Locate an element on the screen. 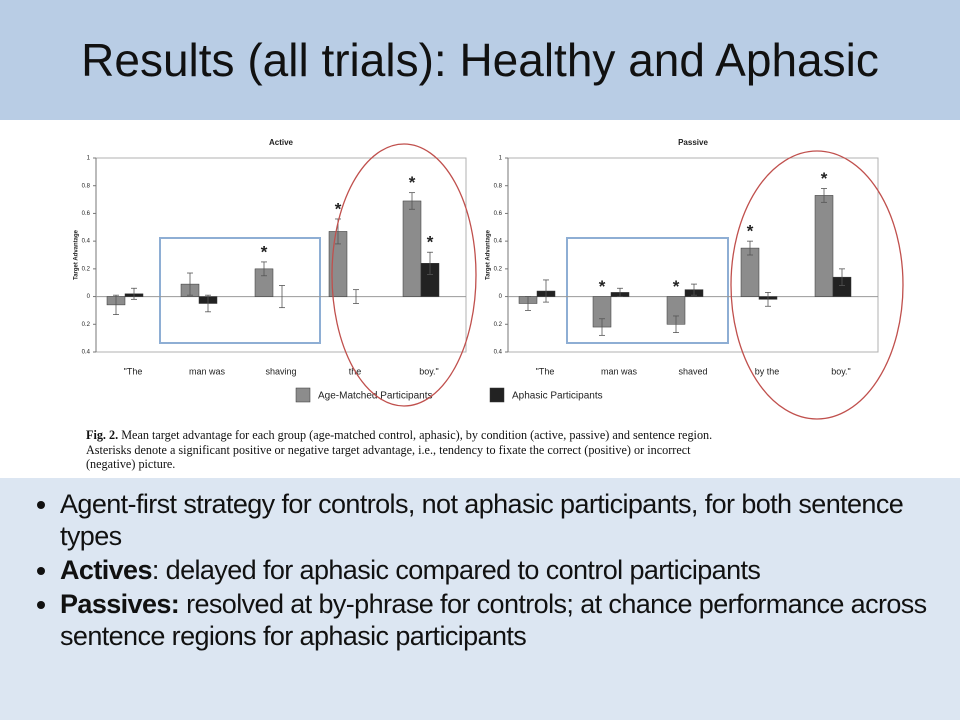 Image resolution: width=960 pixels, height=720 pixels. x-tick-label: shaving is located at coordinates (280, 371).